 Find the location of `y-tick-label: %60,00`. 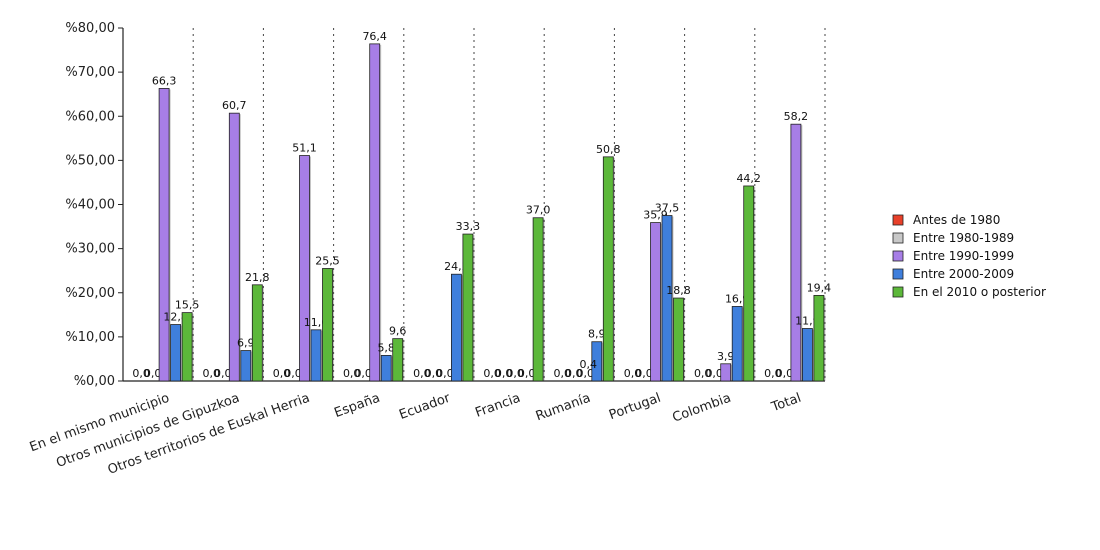

y-tick-label: %60,00 is located at coordinates (90, 116).